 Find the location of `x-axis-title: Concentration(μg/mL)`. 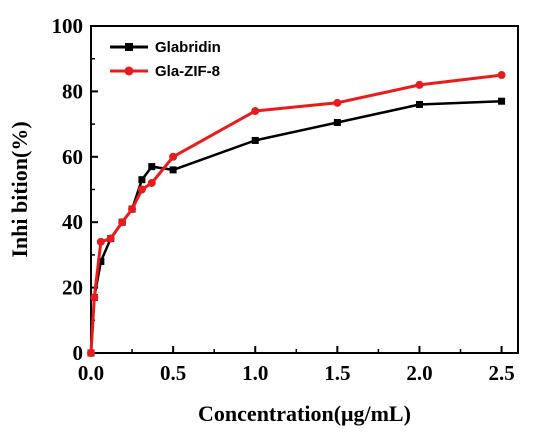

x-axis-title: Concentration(μg/mL) is located at coordinates (304, 413).